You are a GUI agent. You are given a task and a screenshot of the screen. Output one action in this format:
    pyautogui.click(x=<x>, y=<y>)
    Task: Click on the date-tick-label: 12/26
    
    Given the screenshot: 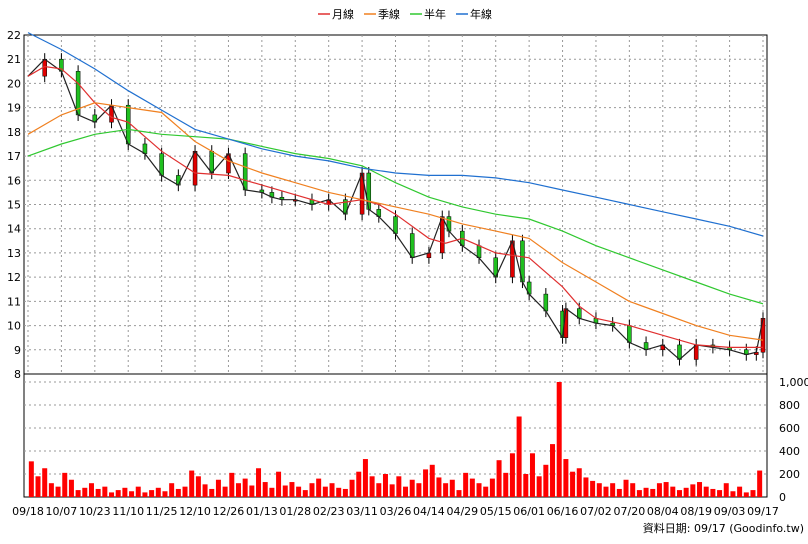 What is the action you would take?
    pyautogui.click(x=229, y=511)
    